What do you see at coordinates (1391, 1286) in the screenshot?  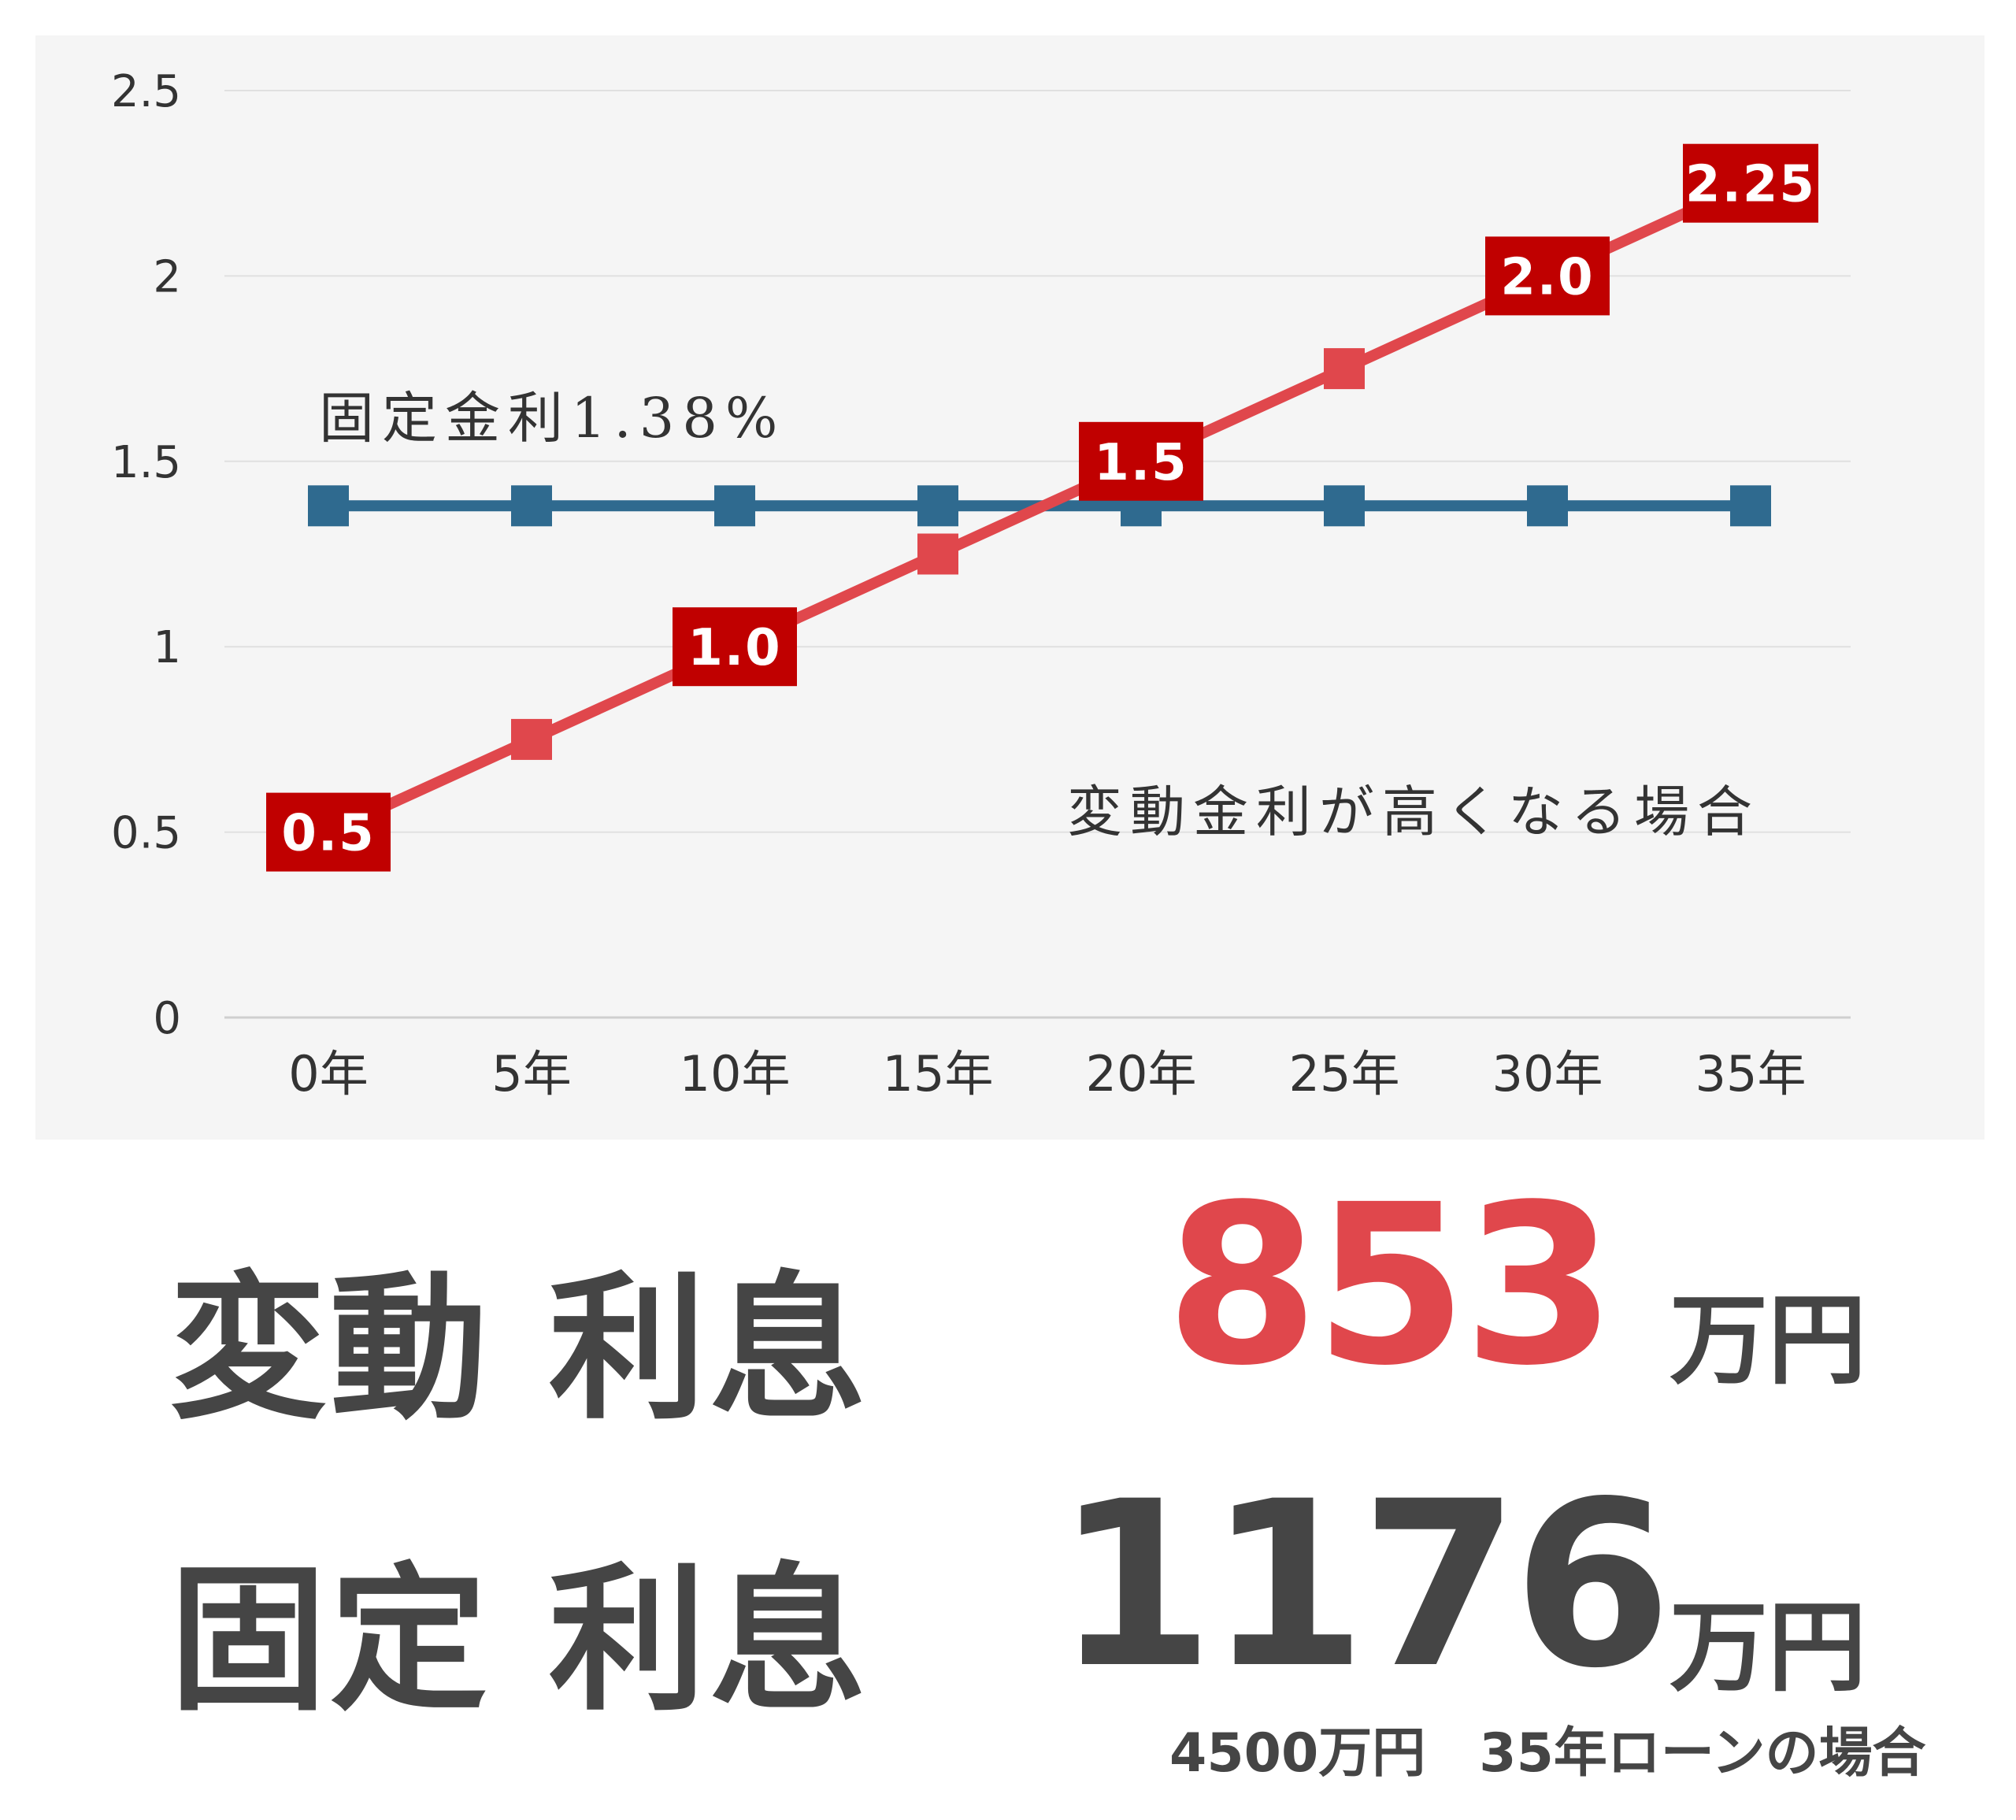 I see `variable-interest-value: 853` at bounding box center [1391, 1286].